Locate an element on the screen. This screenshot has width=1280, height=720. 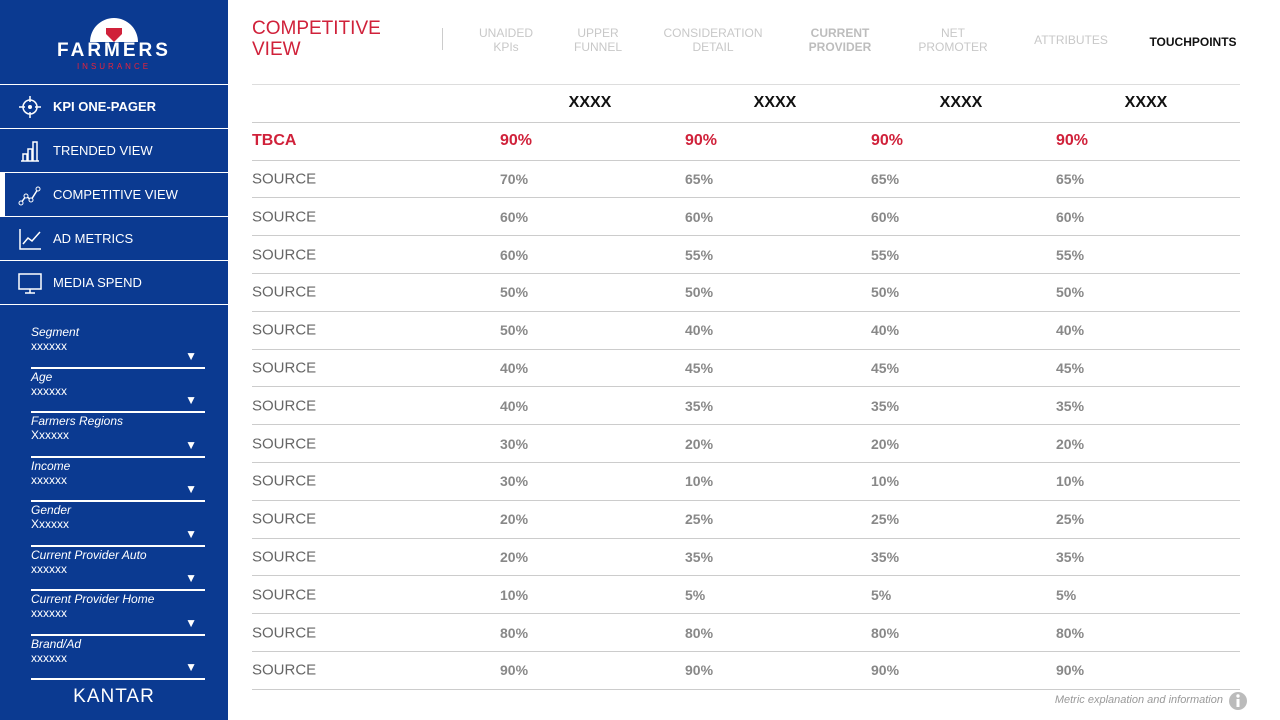
brand-sub: INSURANCE is located at coordinates (114, 66).